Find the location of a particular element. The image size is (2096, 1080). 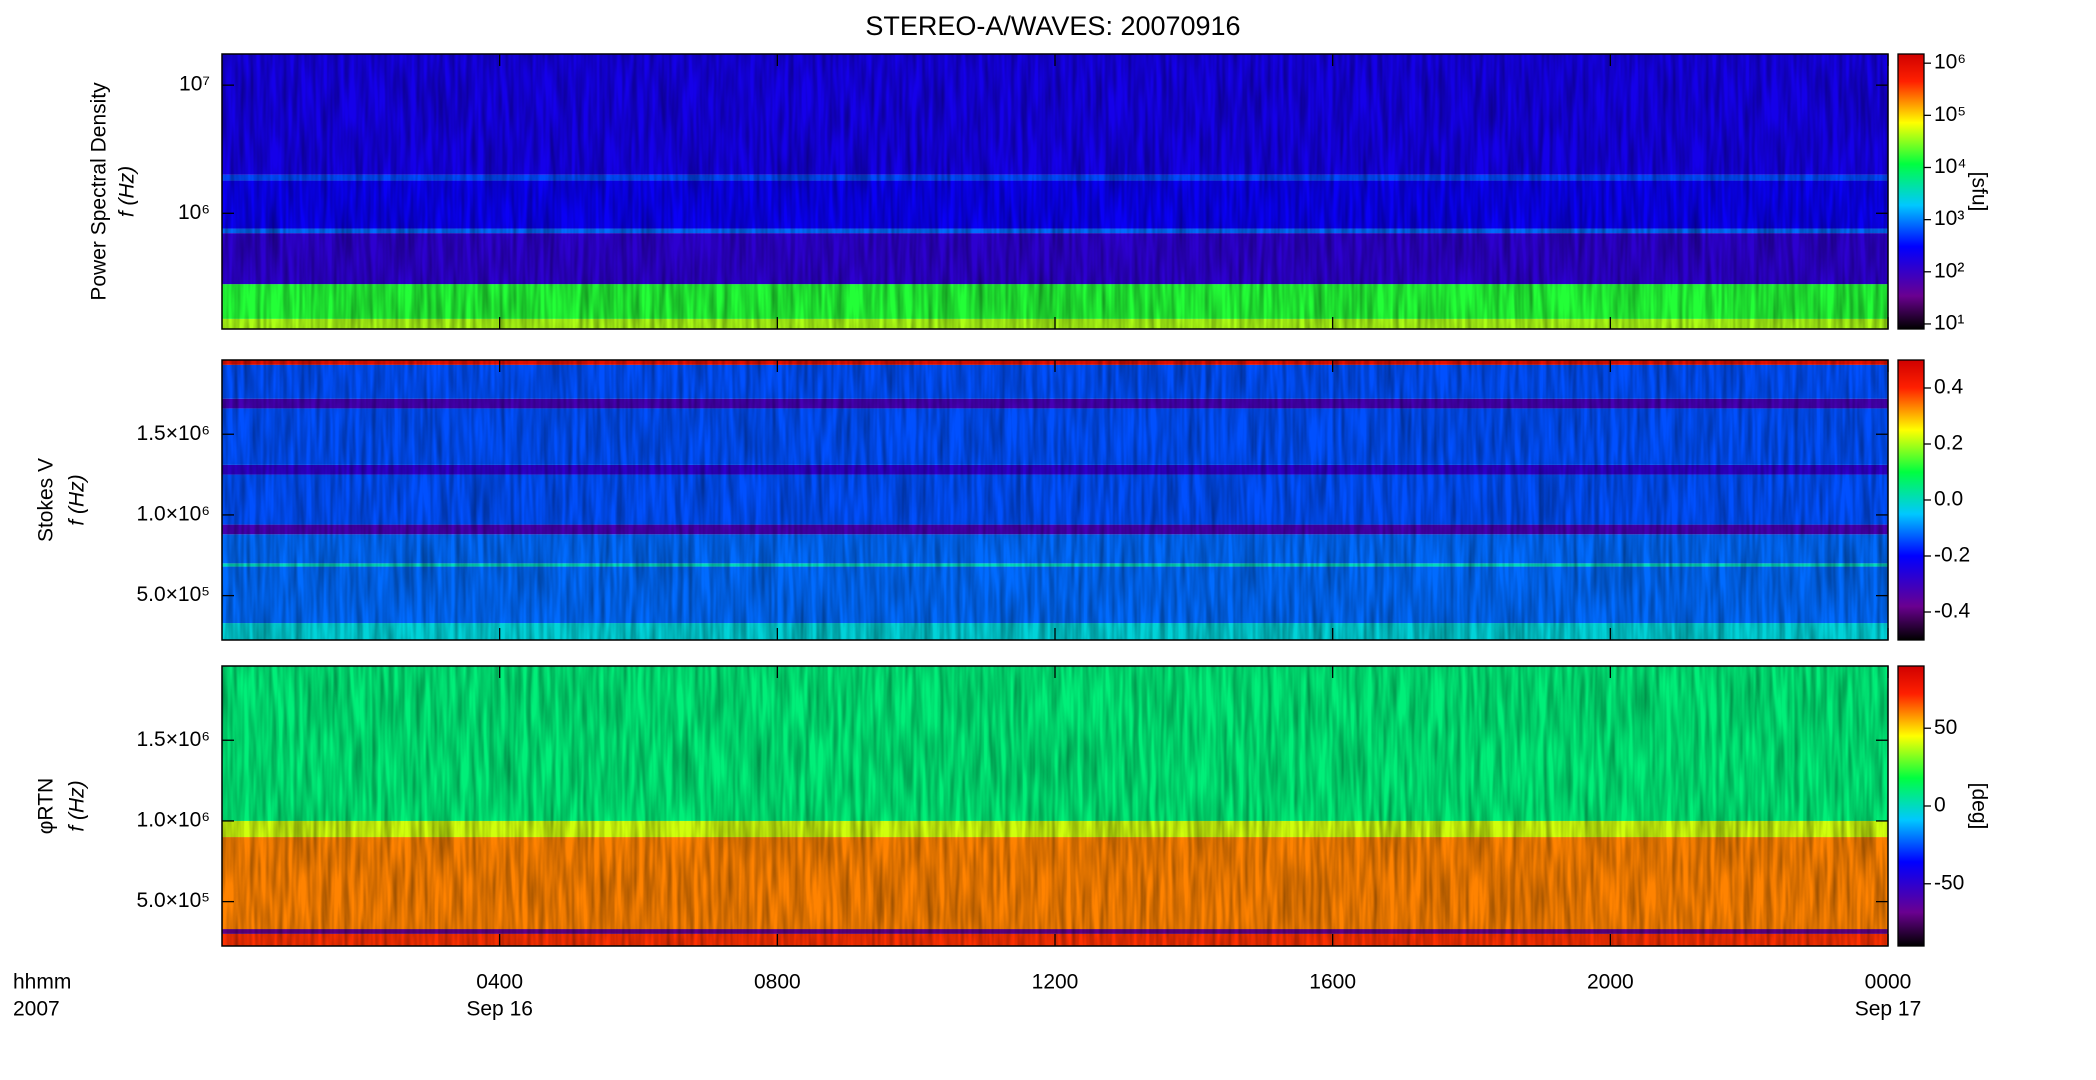

colorbar-tick-label: 10⁶ is located at coordinates (1950, 62).